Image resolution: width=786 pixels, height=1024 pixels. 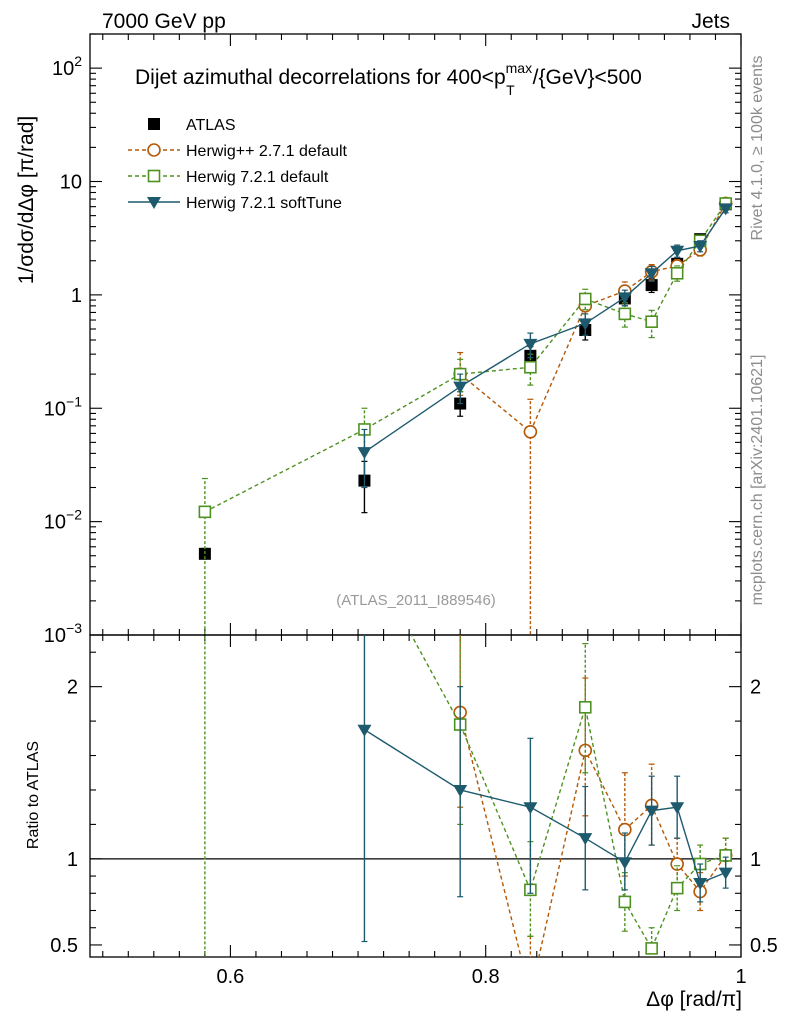 What do you see at coordinates (67, 66) in the screenshot?
I see `y-tick-label-main: 10²` at bounding box center [67, 66].